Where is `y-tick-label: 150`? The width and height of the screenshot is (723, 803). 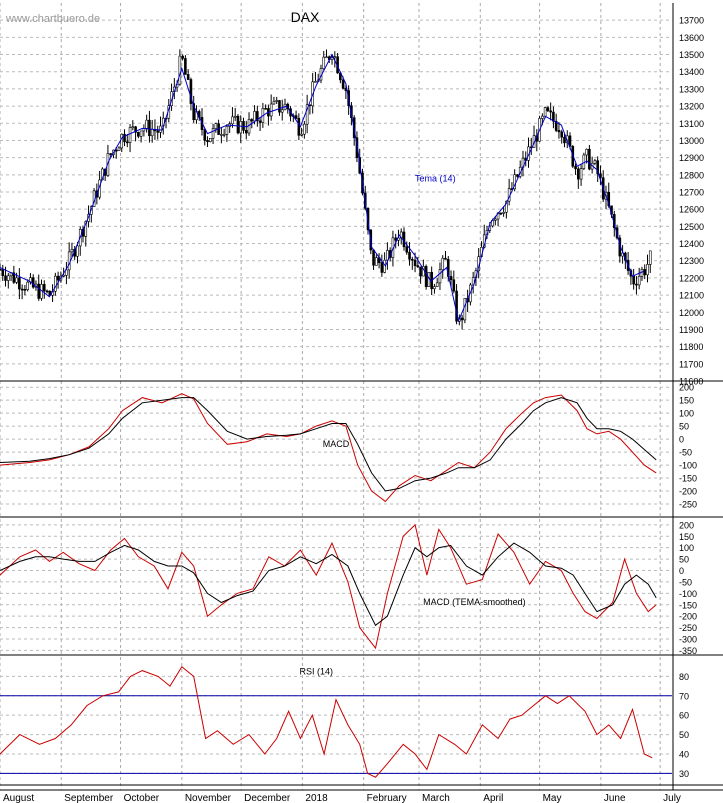 y-tick-label: 150 is located at coordinates (686, 401).